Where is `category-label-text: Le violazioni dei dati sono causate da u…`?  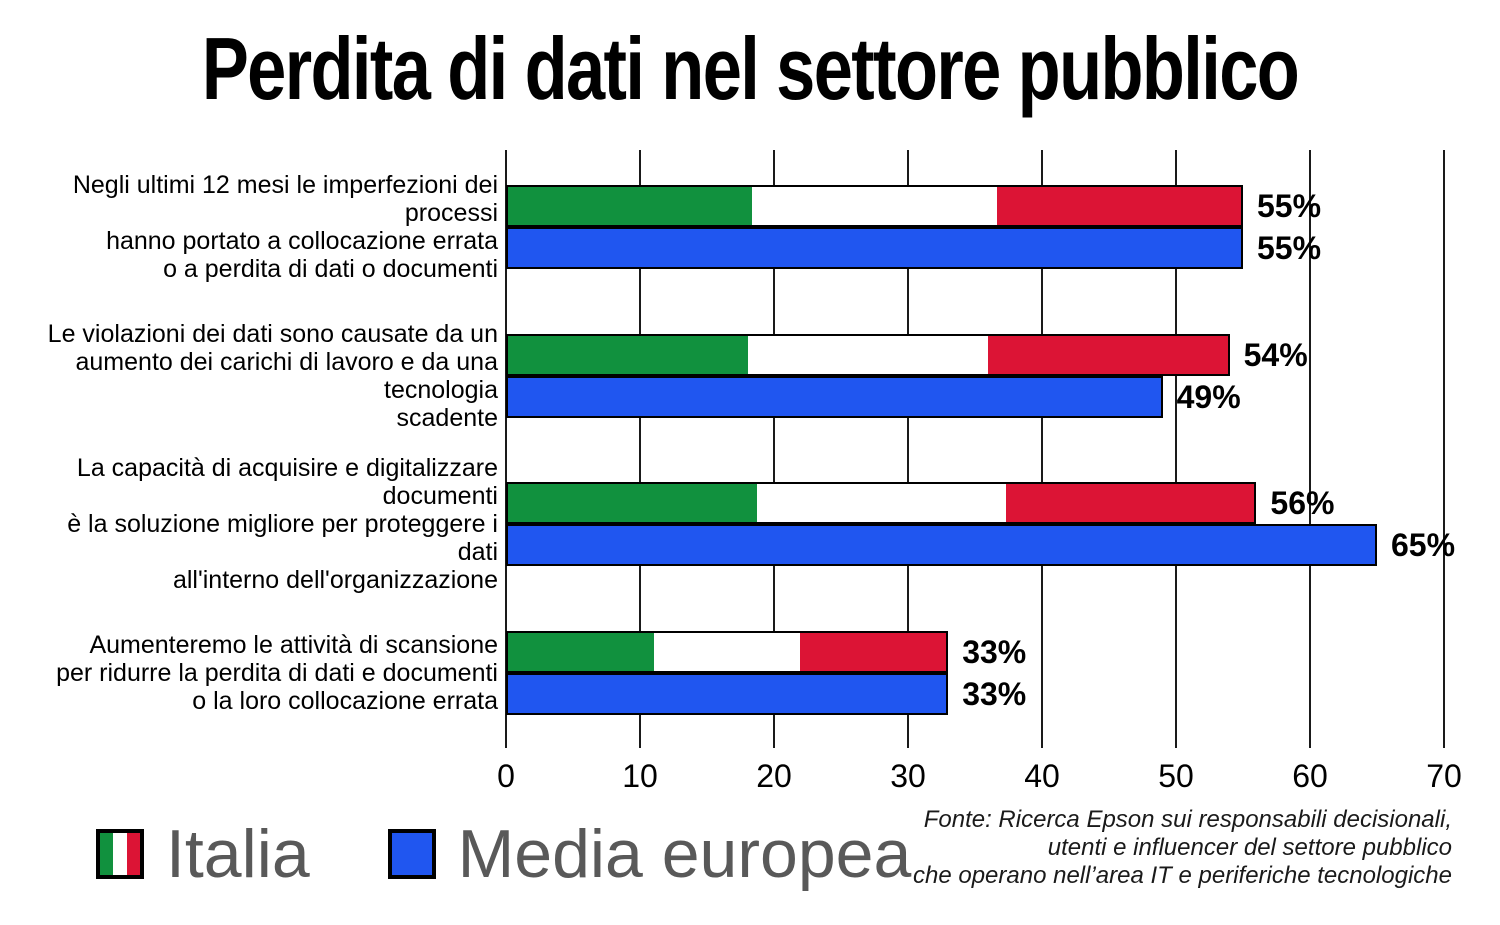 category-label-text: Le violazioni dei dati sono causate da u… is located at coordinates (272, 375).